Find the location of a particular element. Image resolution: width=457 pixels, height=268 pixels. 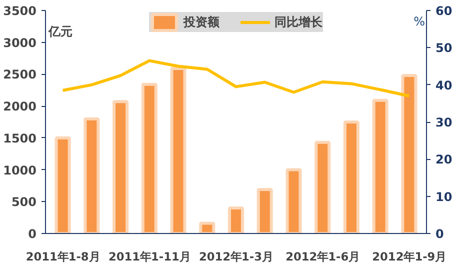

y2-tick-label: 50 is located at coordinates (444, 48).